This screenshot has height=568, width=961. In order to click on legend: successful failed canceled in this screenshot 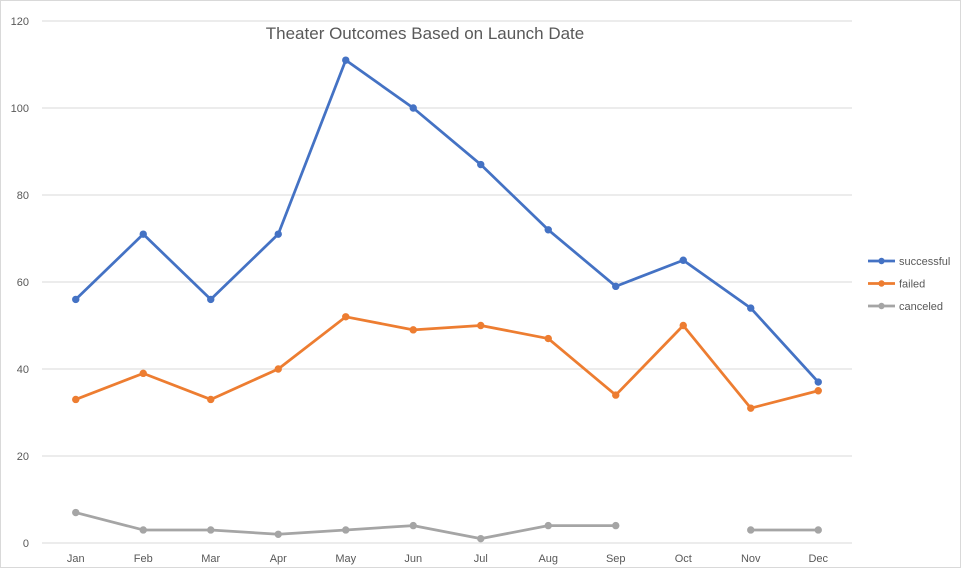, I will do `click(909, 284)`.